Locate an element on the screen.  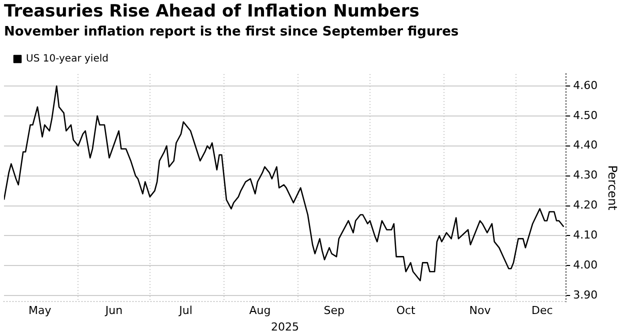
x-tick-label: Jul is located at coordinates (185, 311).